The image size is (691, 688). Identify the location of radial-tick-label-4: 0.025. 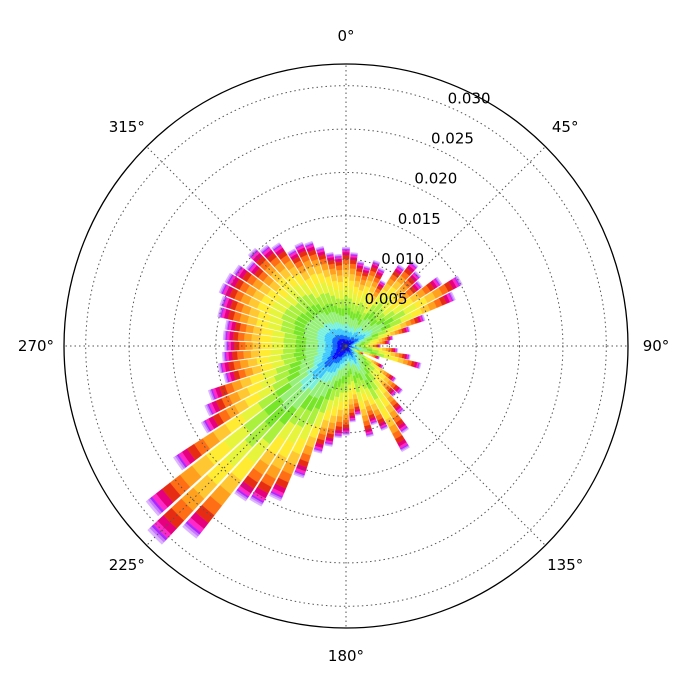
(452, 139).